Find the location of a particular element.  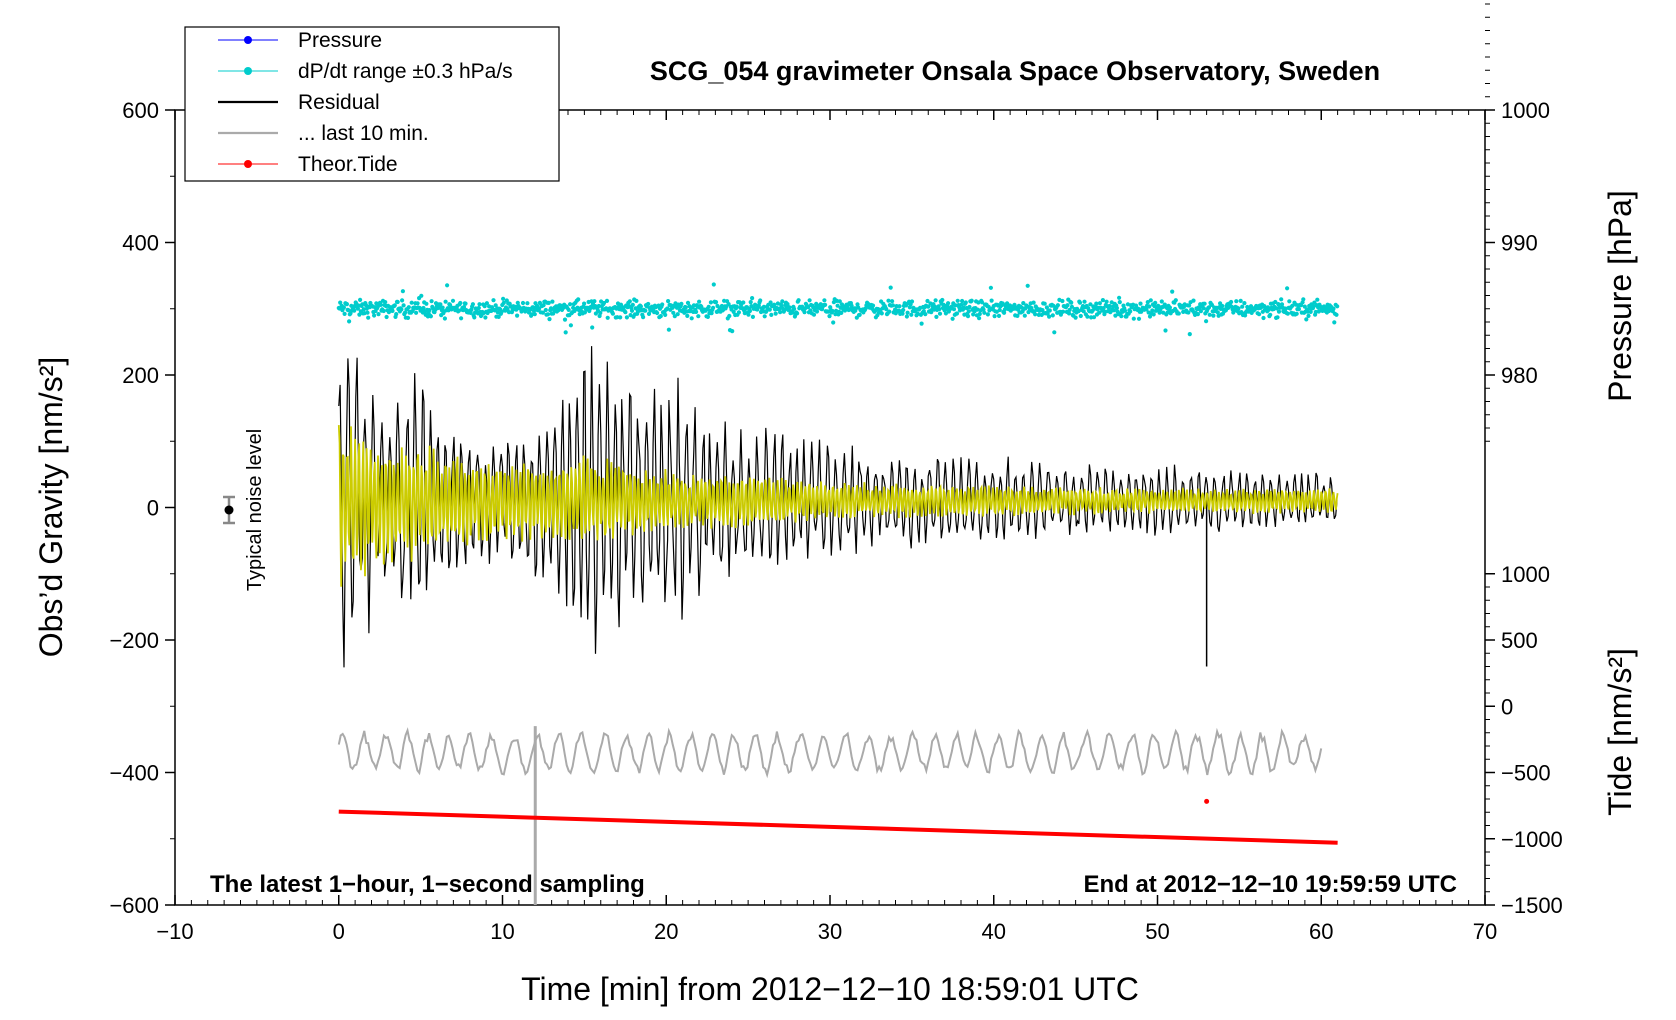

noise-level-indicator: Typical noise level is located at coordinates (244, 510).